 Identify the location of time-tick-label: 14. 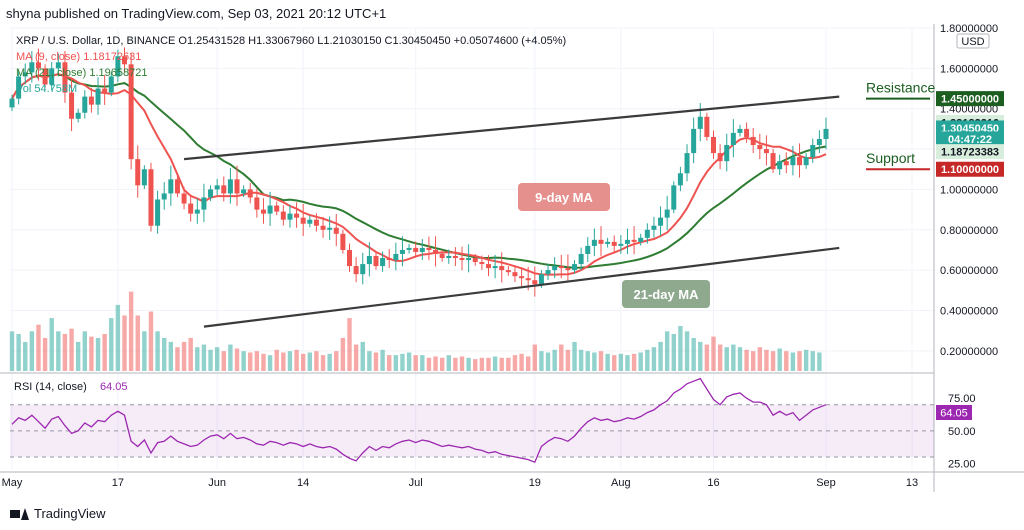
(303, 483).